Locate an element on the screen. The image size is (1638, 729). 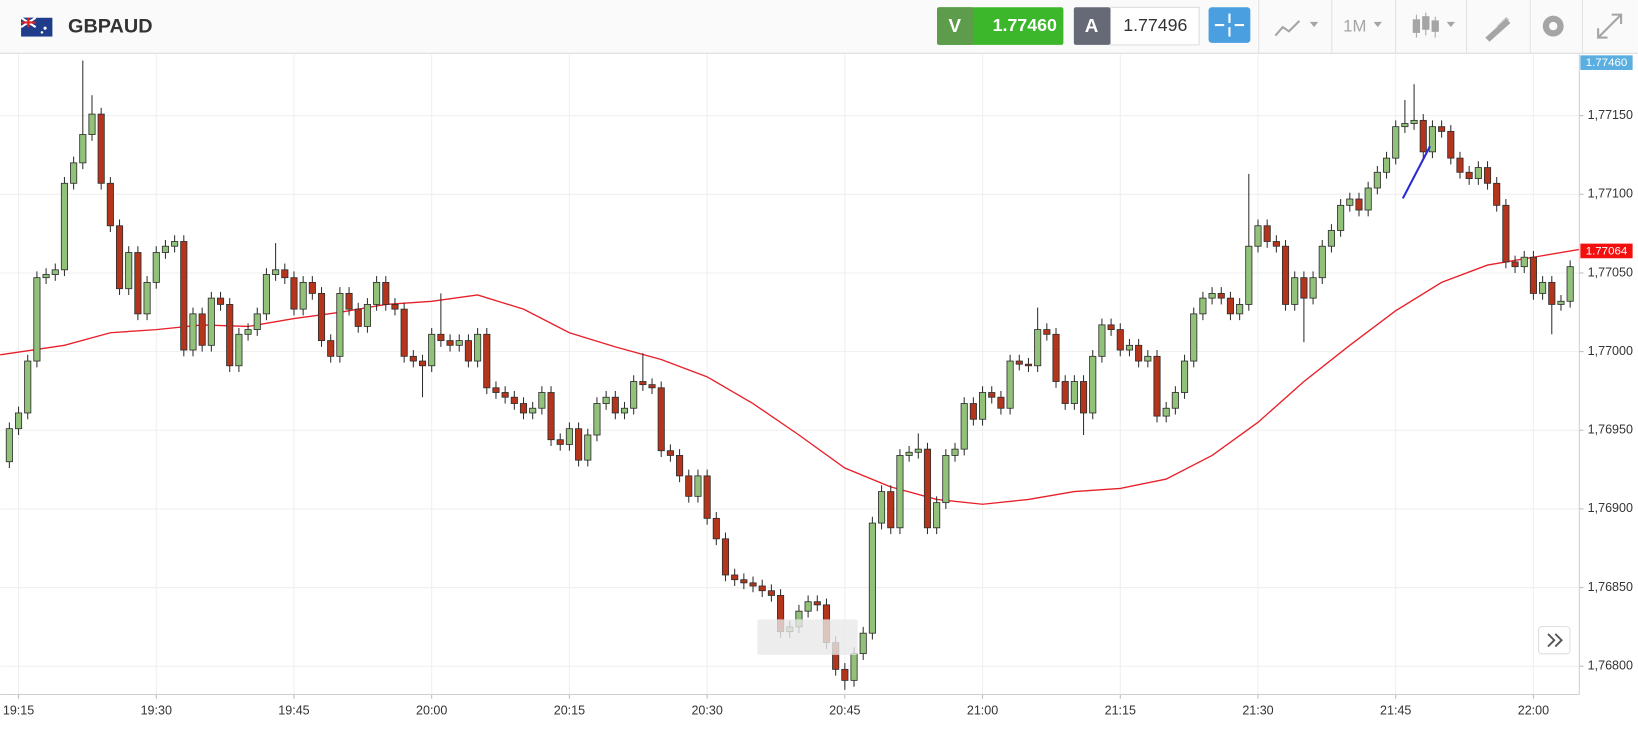
y-tick-label: 1,77050 is located at coordinates (1610, 272).